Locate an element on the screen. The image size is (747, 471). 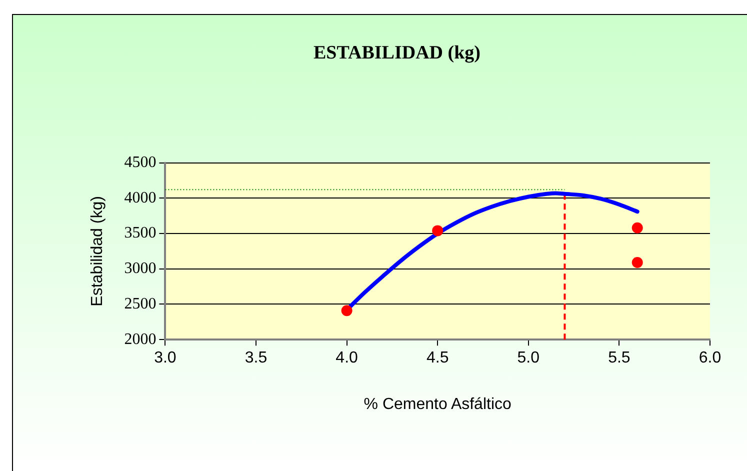
x-tick-label: 6.0 is located at coordinates (710, 358).